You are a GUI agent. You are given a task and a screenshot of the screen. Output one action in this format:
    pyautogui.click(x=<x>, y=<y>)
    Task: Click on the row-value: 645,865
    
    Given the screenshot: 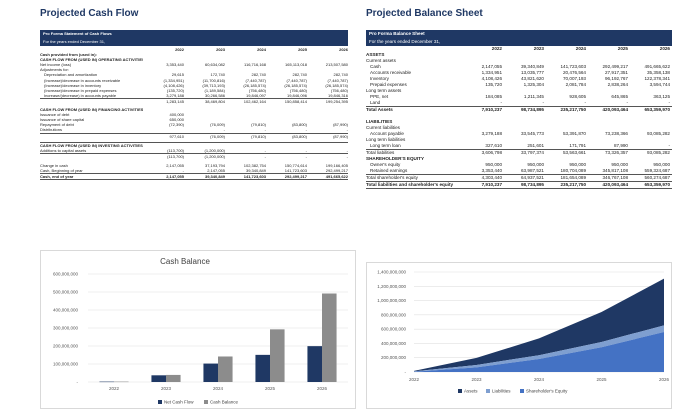 What is the action you would take?
    pyautogui.click(x=619, y=96)
    